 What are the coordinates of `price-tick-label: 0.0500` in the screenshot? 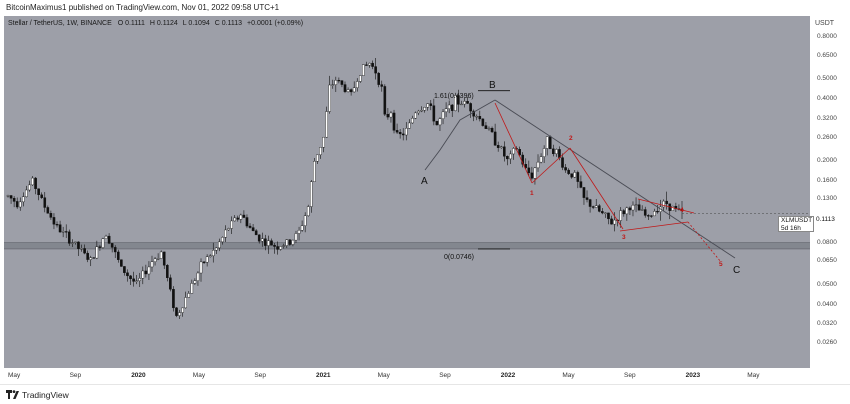 It's located at (827, 284).